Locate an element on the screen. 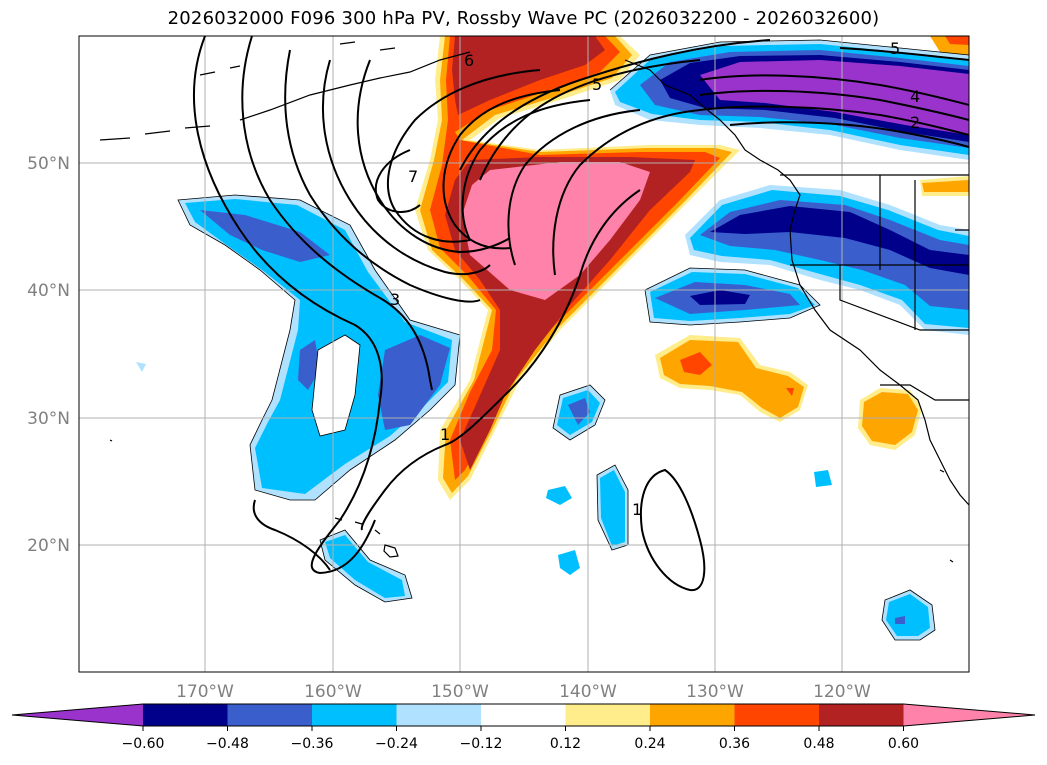  colorbar-tick-label: −0.24 is located at coordinates (396, 744).